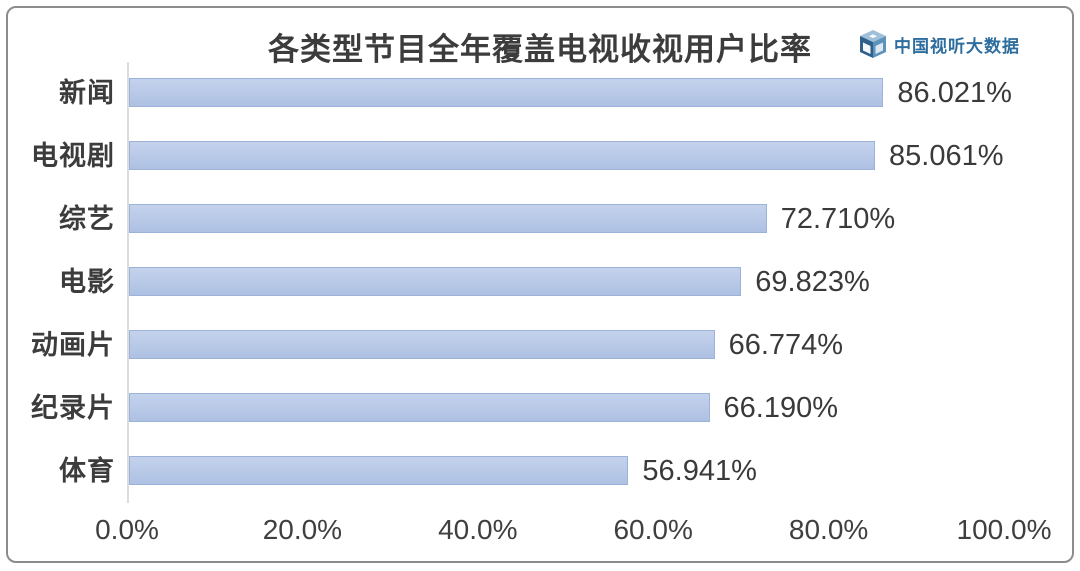 The height and width of the screenshot is (571, 1080). What do you see at coordinates (838, 219) in the screenshot?
I see `value-label: 72.710%` at bounding box center [838, 219].